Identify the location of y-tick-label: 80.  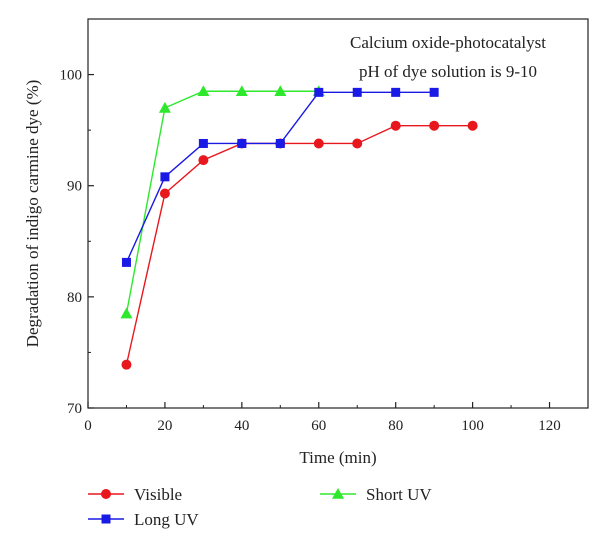
(74, 298).